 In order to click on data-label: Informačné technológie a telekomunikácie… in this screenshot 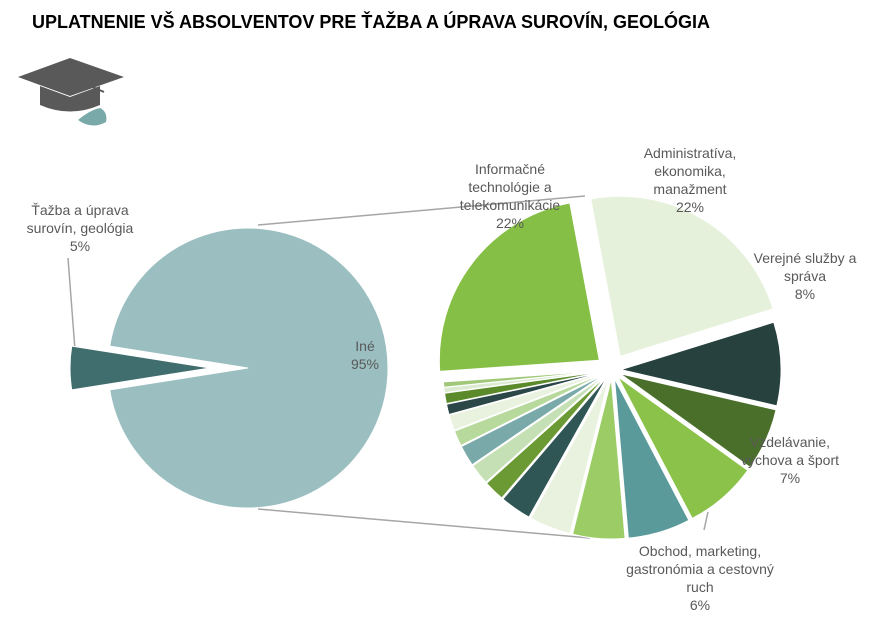, I will do `click(510, 196)`.